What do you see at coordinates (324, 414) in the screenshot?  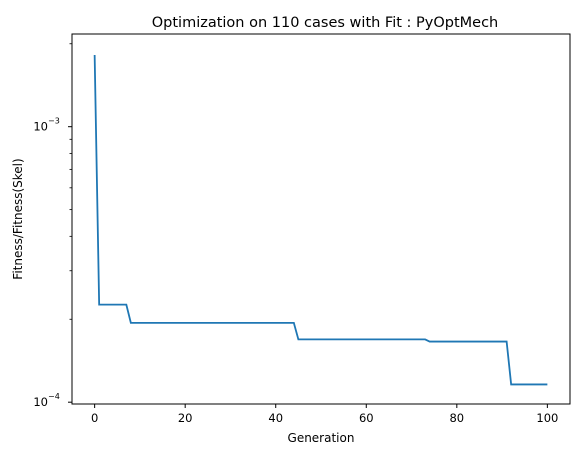 I see `x-axis: 0 20 40 60 80 100` at bounding box center [324, 414].